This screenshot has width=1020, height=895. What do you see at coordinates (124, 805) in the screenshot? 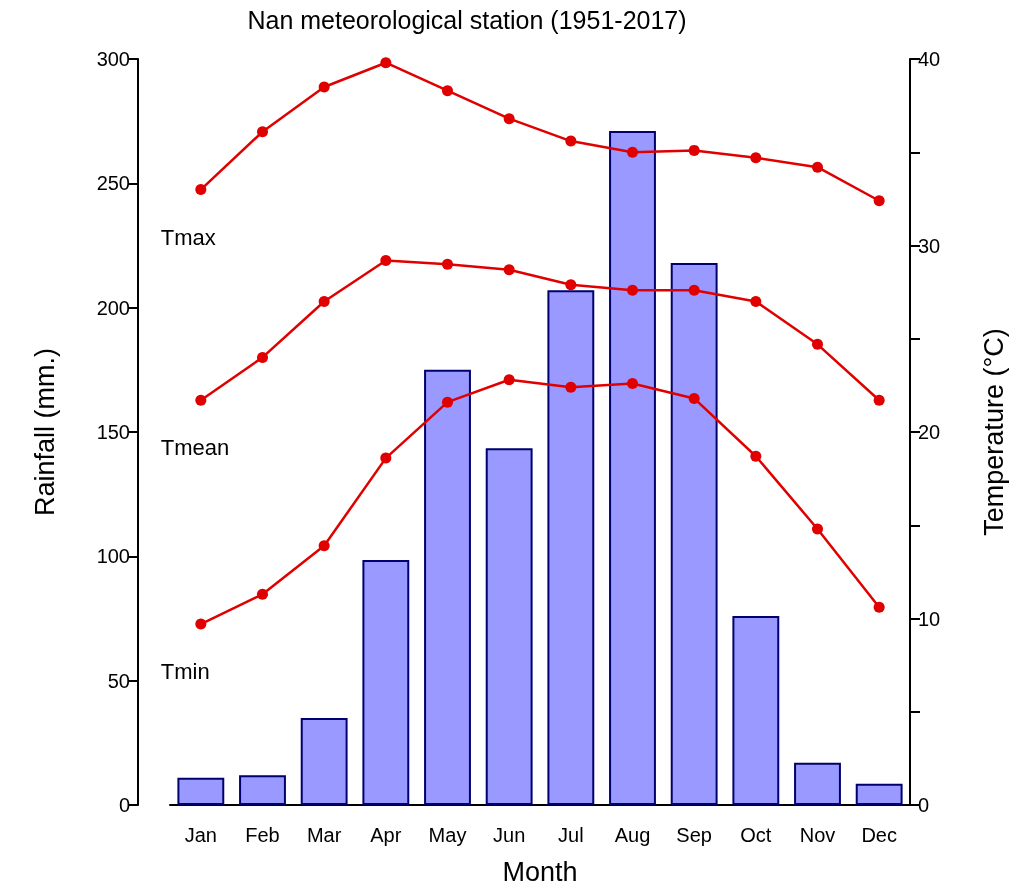
I see `y-tick-label: 0` at bounding box center [124, 805].